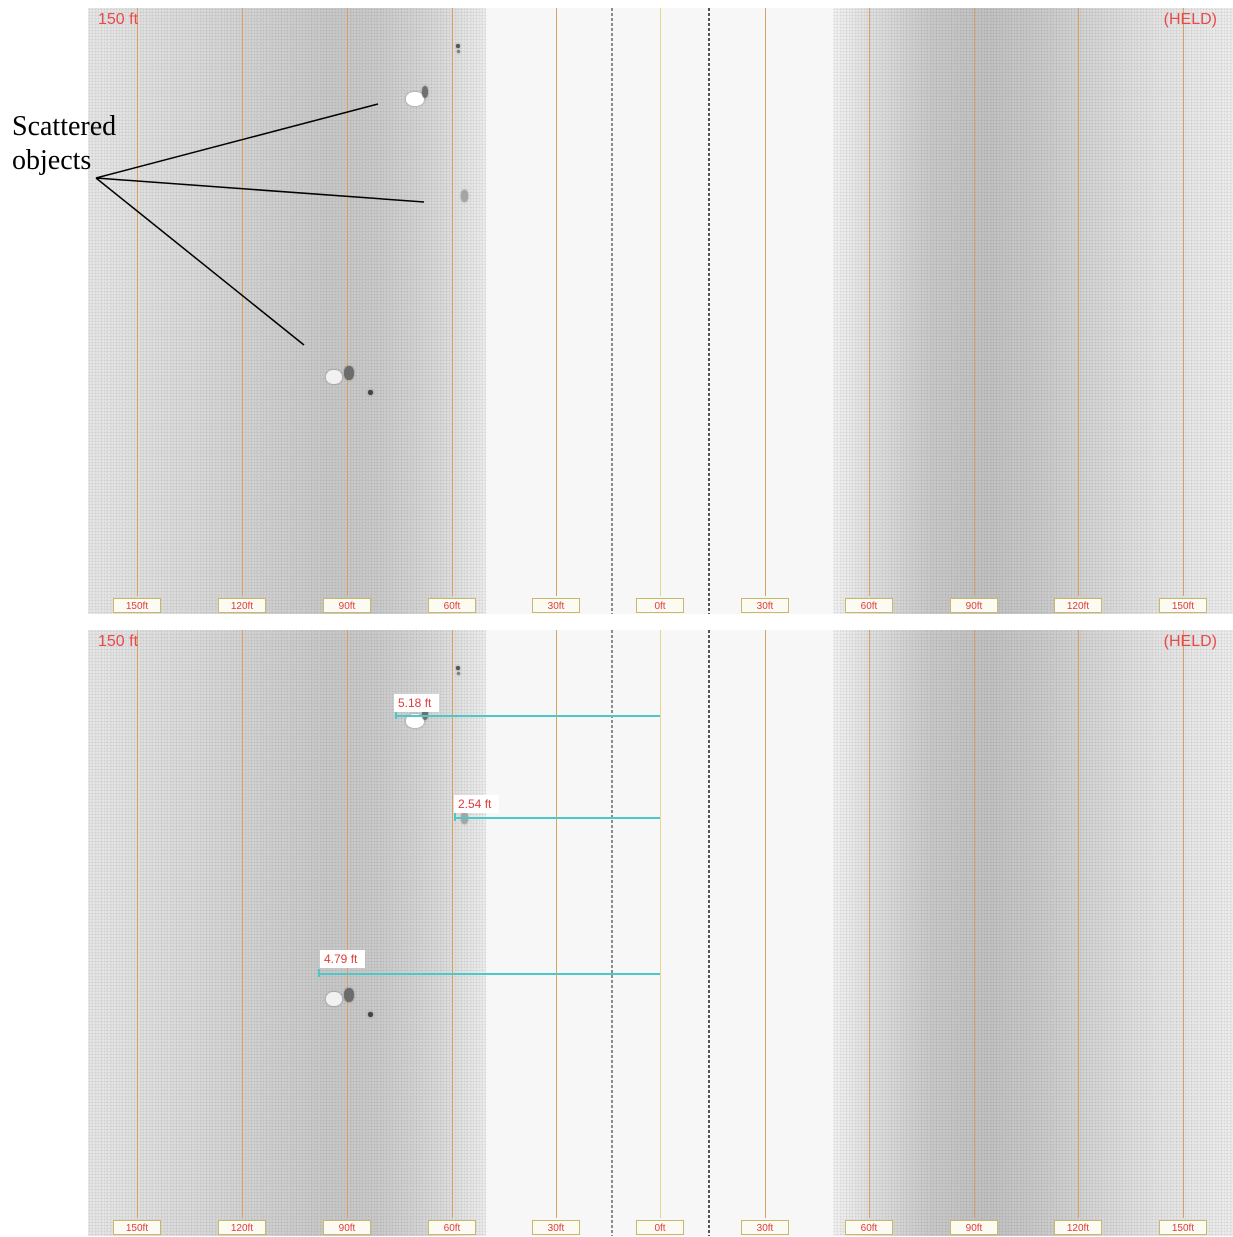  What do you see at coordinates (477, 804) in the screenshot?
I see `measurement-label: 2.54 ft` at bounding box center [477, 804].